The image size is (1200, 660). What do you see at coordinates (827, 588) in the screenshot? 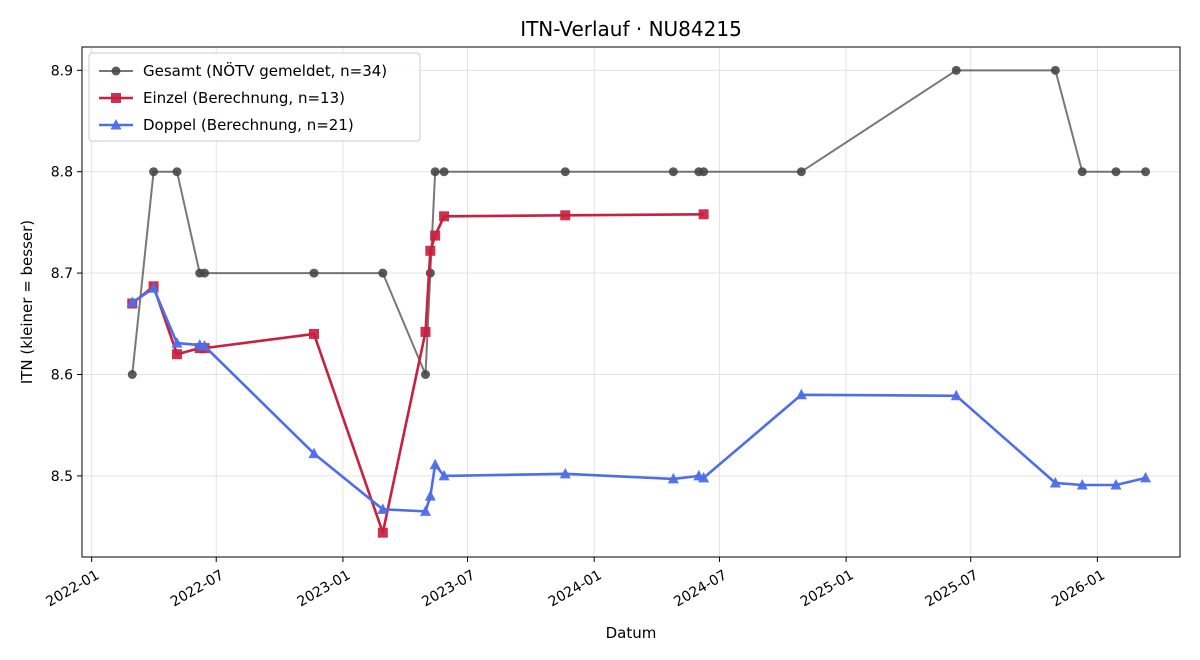
I see `x-tick-label: 2025-01` at bounding box center [827, 588].